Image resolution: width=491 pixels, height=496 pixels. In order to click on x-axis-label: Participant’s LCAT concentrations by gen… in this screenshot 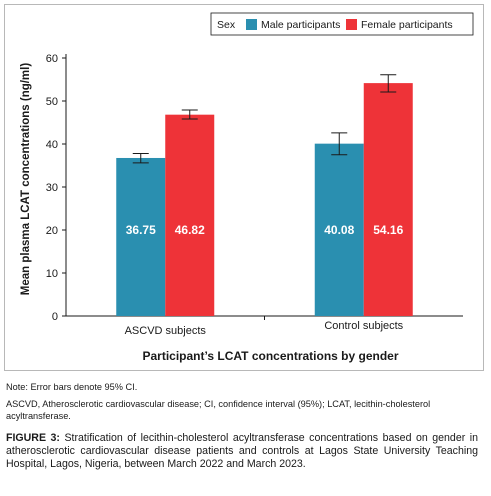, I will do `click(270, 356)`.